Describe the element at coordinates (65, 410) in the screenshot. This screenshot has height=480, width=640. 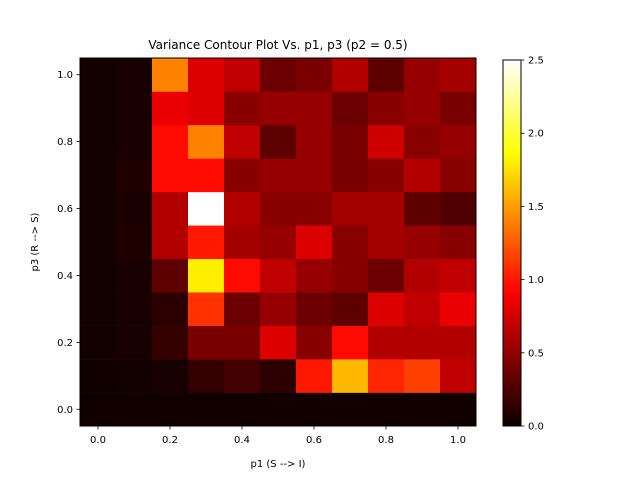
I see `y-tick-label: 0.0` at that location.